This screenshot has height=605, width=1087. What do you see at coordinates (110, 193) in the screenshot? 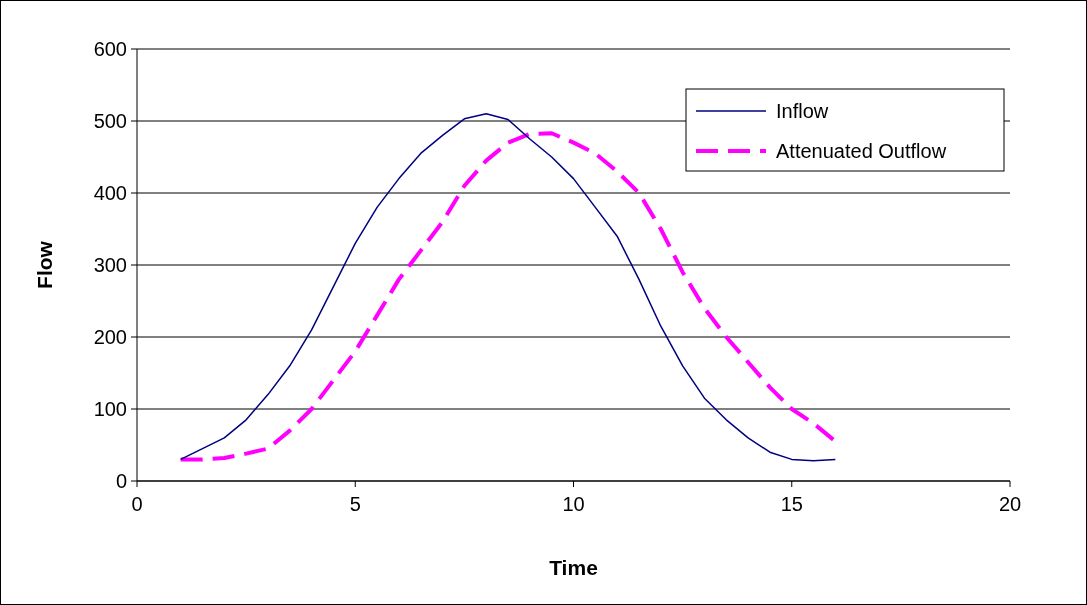
I see `y-tick-label: 400` at bounding box center [110, 193].